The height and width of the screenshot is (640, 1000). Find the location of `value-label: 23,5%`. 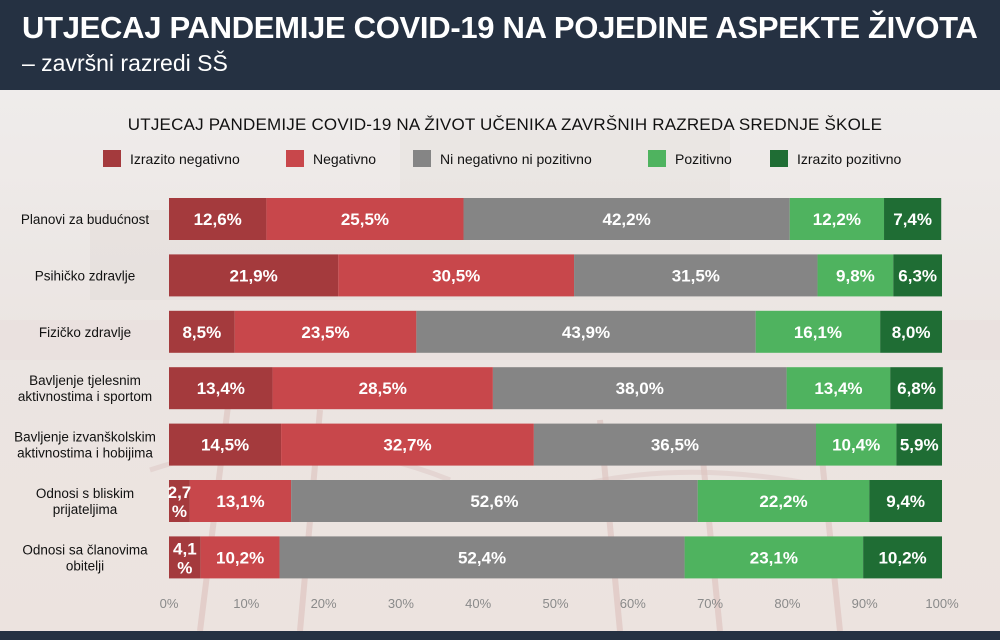

value-label: 23,5% is located at coordinates (325, 332).